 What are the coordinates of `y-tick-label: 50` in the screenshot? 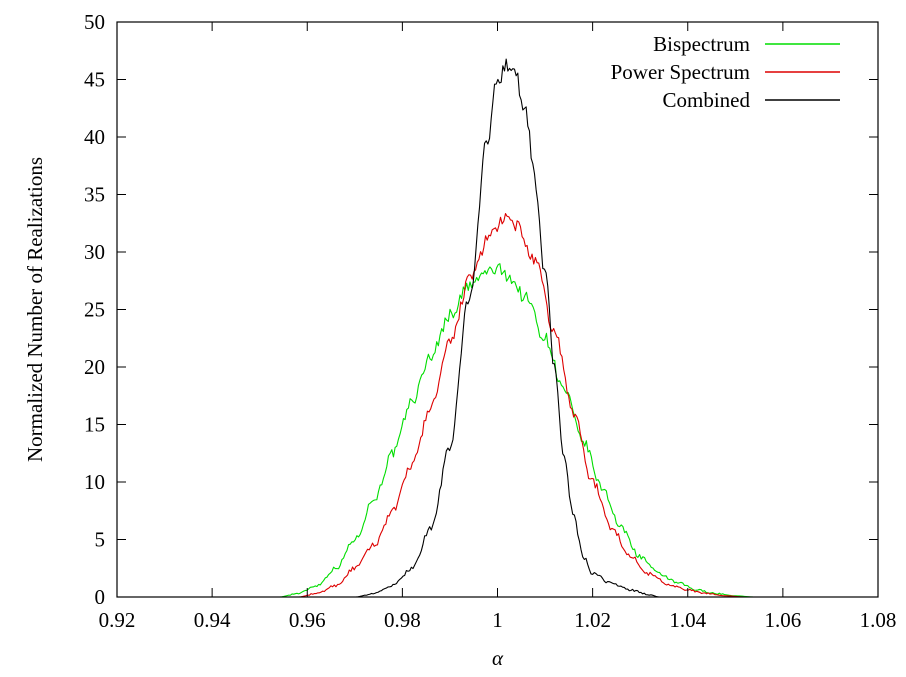 It's located at (94, 22).